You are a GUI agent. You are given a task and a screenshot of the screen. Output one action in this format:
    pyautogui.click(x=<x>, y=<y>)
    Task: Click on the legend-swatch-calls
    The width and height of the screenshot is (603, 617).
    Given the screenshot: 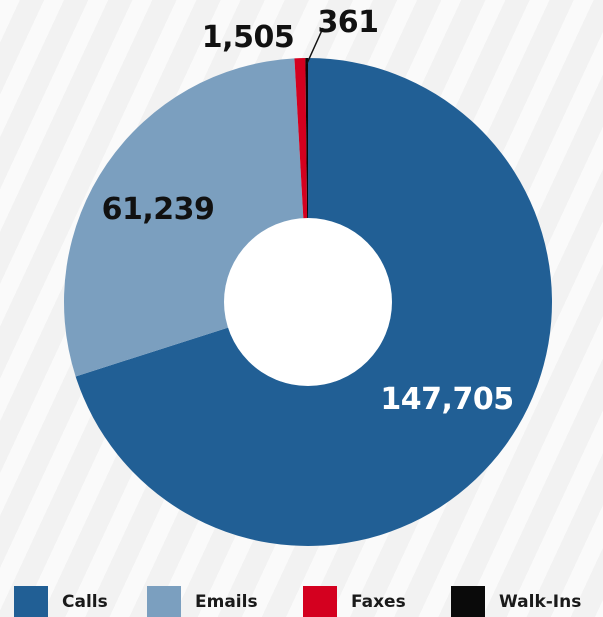 What is the action you would take?
    pyautogui.click(x=31, y=601)
    